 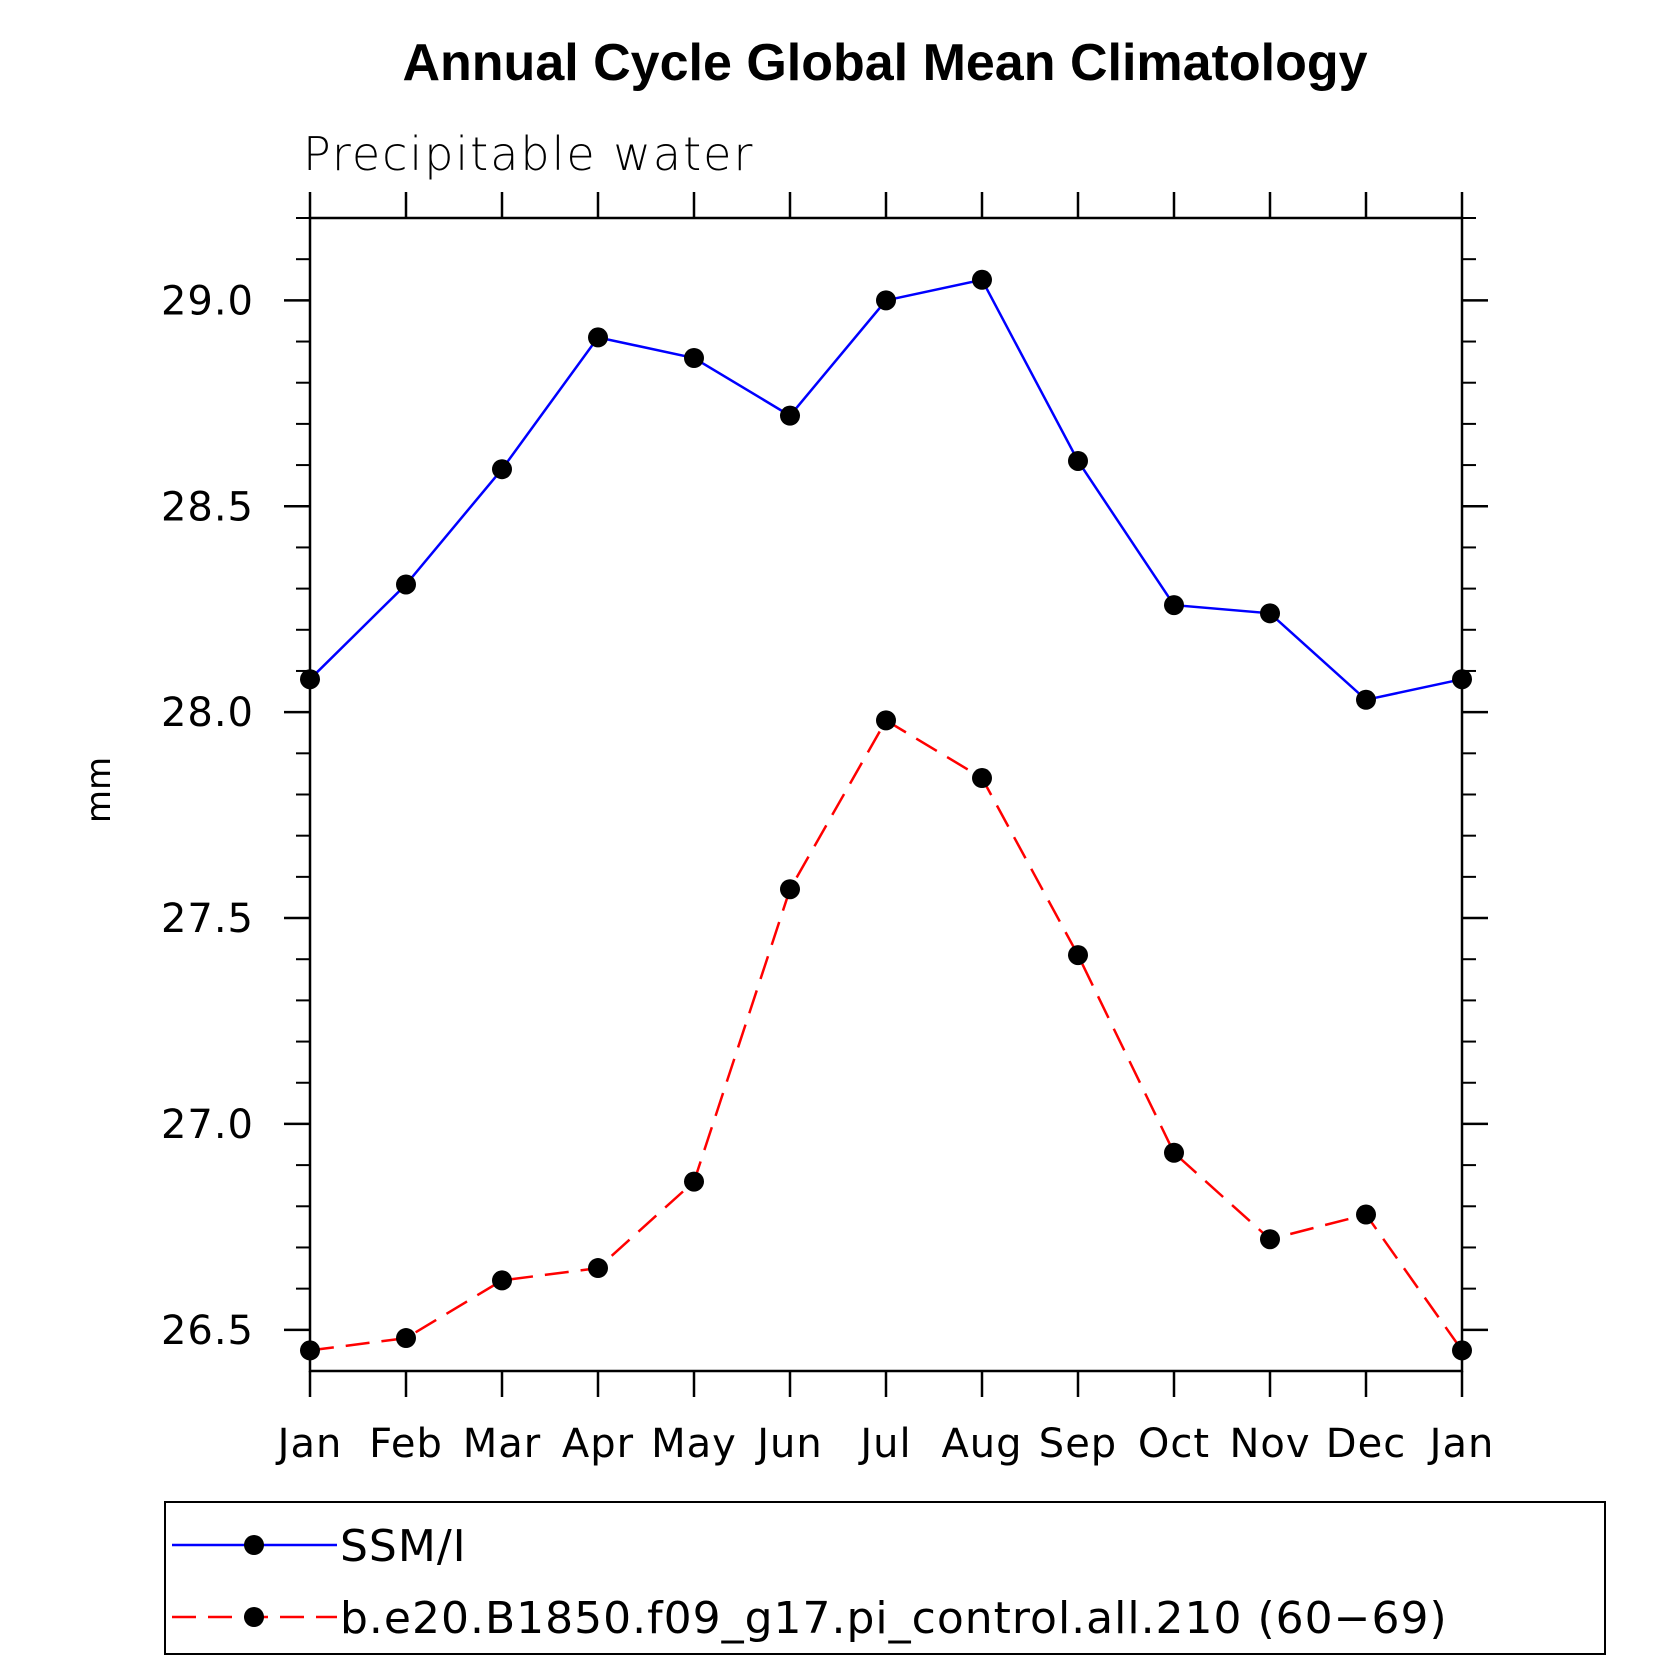 What do you see at coordinates (207, 713) in the screenshot?
I see `y-tick-label: 28.0` at bounding box center [207, 713].